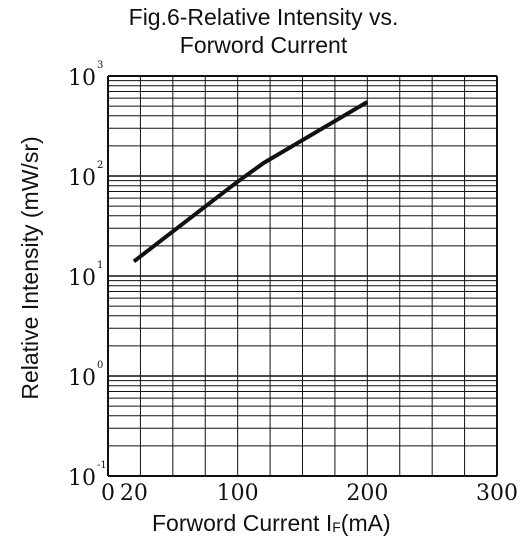 The width and height of the screenshot is (527, 549). What do you see at coordinates (365, 523) in the screenshot?
I see `x-axis-label-unit: (mA)` at bounding box center [365, 523].